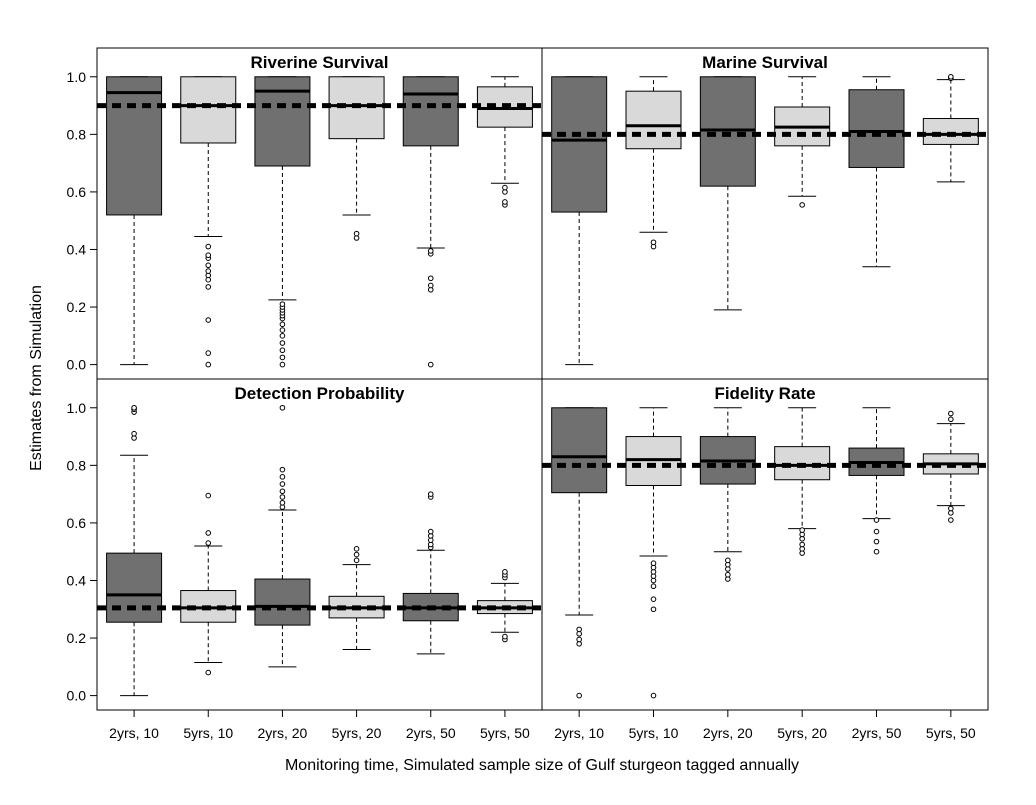 Image resolution: width=1036 pixels, height=805 pixels. Describe the element at coordinates (77, 408) in the screenshot. I see `y-tick-label: 1.0` at that location.